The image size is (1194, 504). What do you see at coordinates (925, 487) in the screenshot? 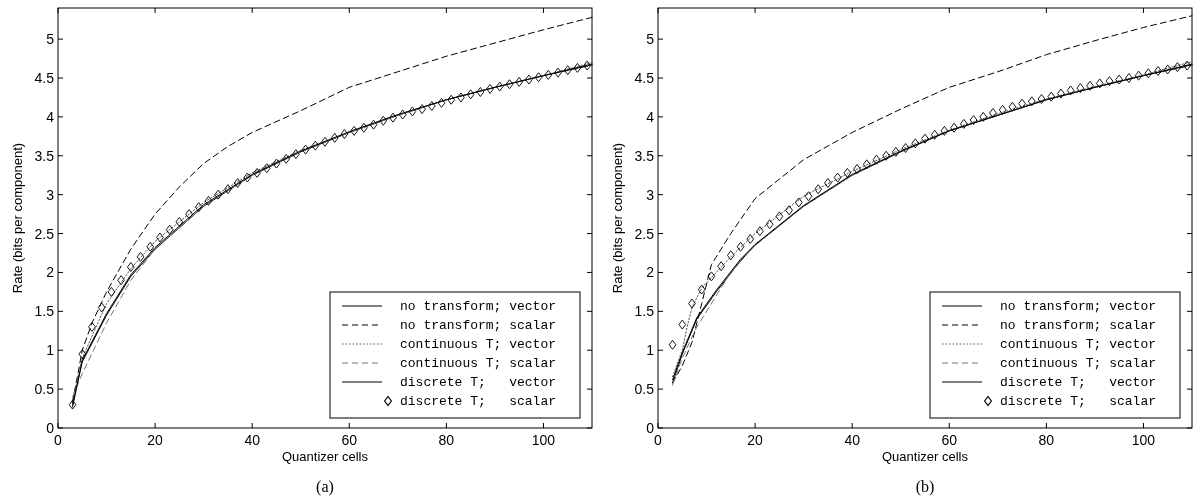
I see `text: (b)` at bounding box center [925, 487].